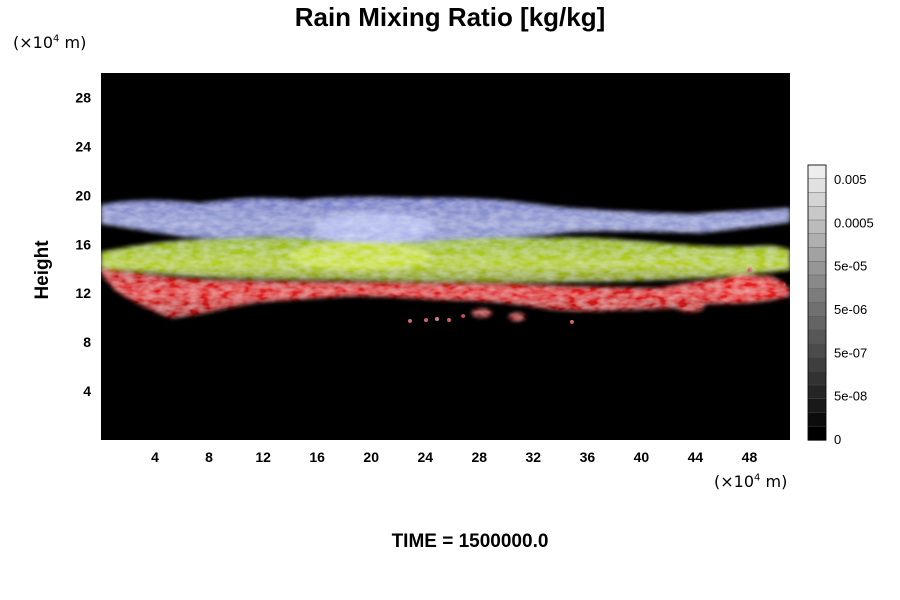 This screenshot has height=600, width=900. I want to click on y-axis-unit: (×104 m), so click(50, 42).